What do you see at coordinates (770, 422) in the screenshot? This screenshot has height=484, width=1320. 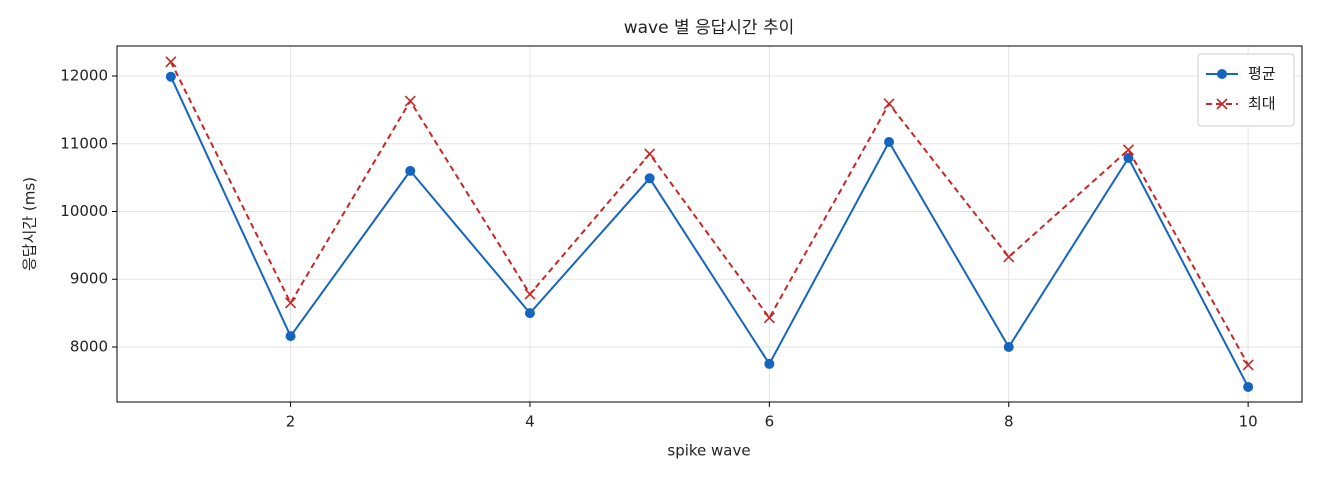 I see `x-tick-label: 6` at bounding box center [770, 422].